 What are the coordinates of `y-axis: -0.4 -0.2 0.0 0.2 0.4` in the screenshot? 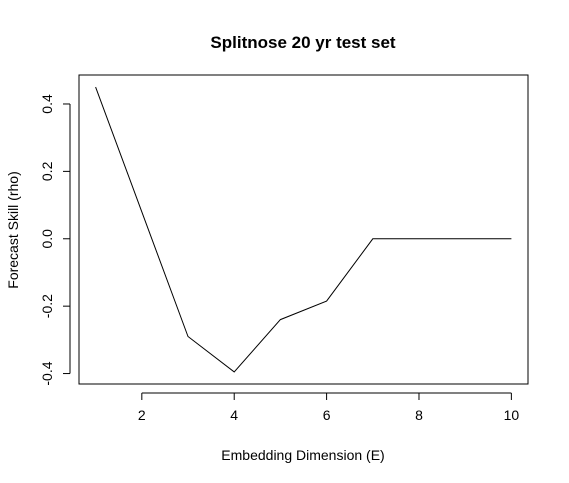 It's located at (55, 240).